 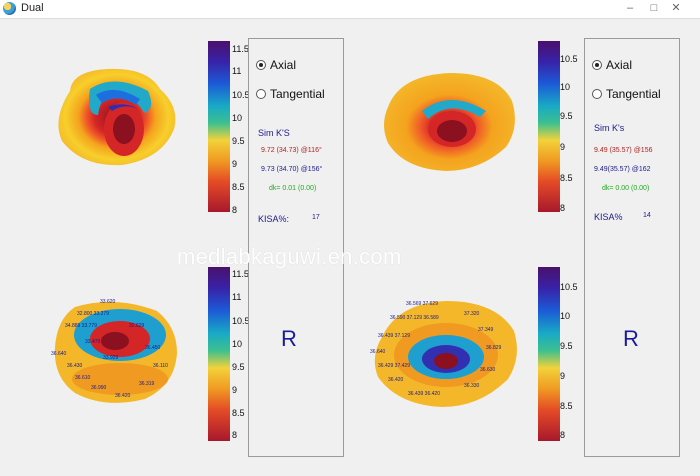 I want to click on app-globe-icon, so click(x=9, y=8).